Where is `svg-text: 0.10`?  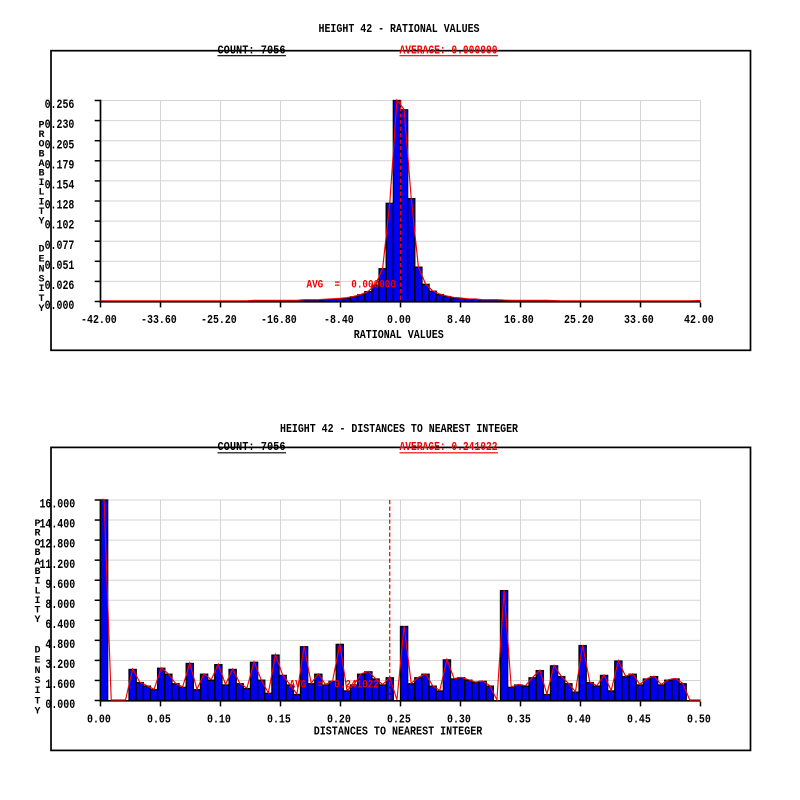
svg-text: 0.10 is located at coordinates (219, 719).